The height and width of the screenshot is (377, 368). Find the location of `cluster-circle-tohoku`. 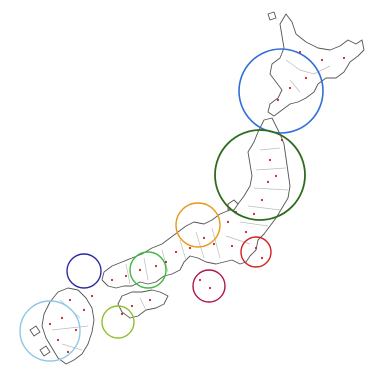

cluster-circle-tohoku is located at coordinates (260, 175).